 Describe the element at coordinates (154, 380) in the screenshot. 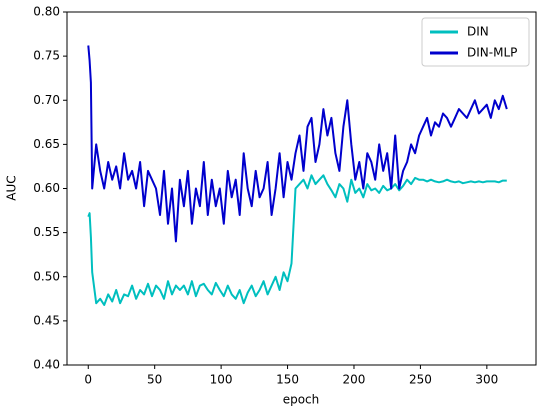

I see `x-tick-label: 50` at that location.